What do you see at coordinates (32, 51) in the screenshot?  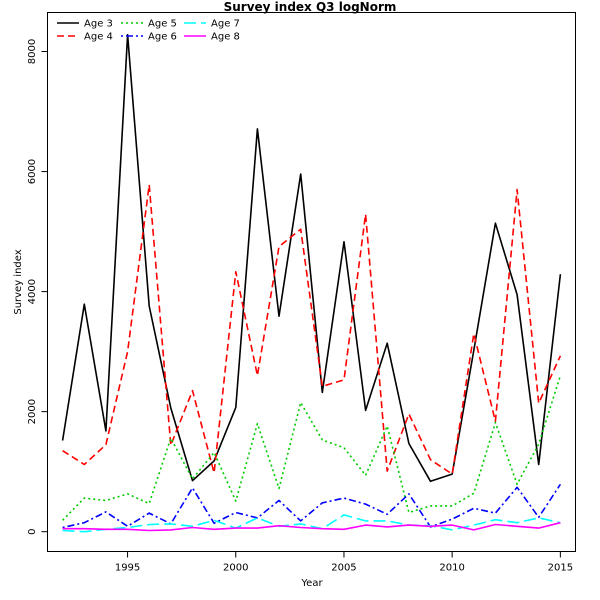 I see `y-tick-label: 8000` at bounding box center [32, 51].